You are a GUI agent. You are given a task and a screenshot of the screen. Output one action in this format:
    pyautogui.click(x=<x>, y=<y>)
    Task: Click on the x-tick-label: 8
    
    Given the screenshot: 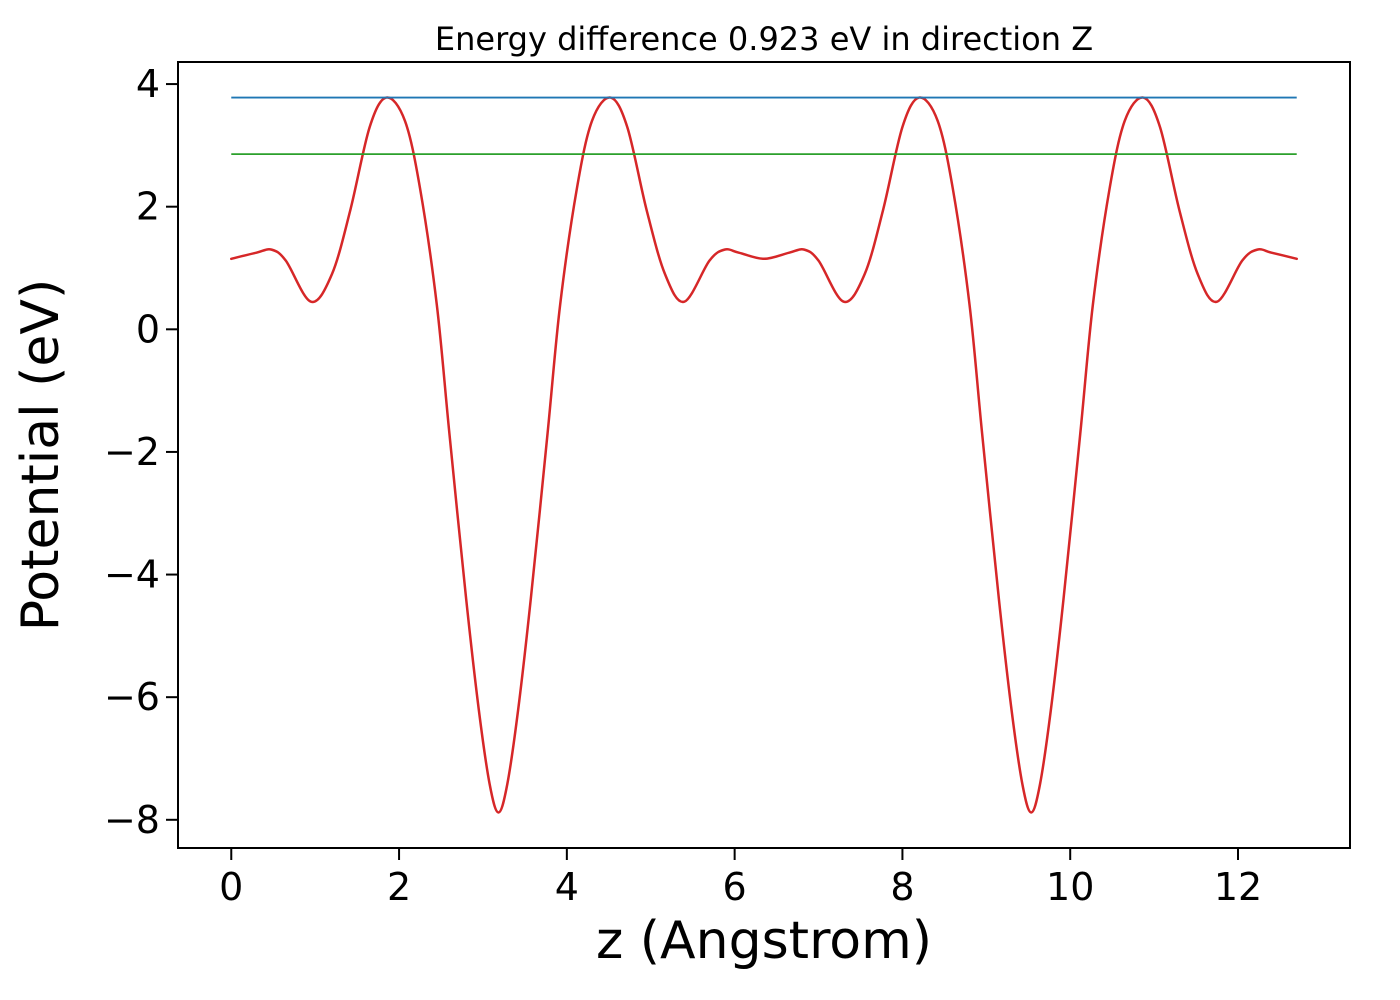 What is the action you would take?
    pyautogui.click(x=902, y=887)
    